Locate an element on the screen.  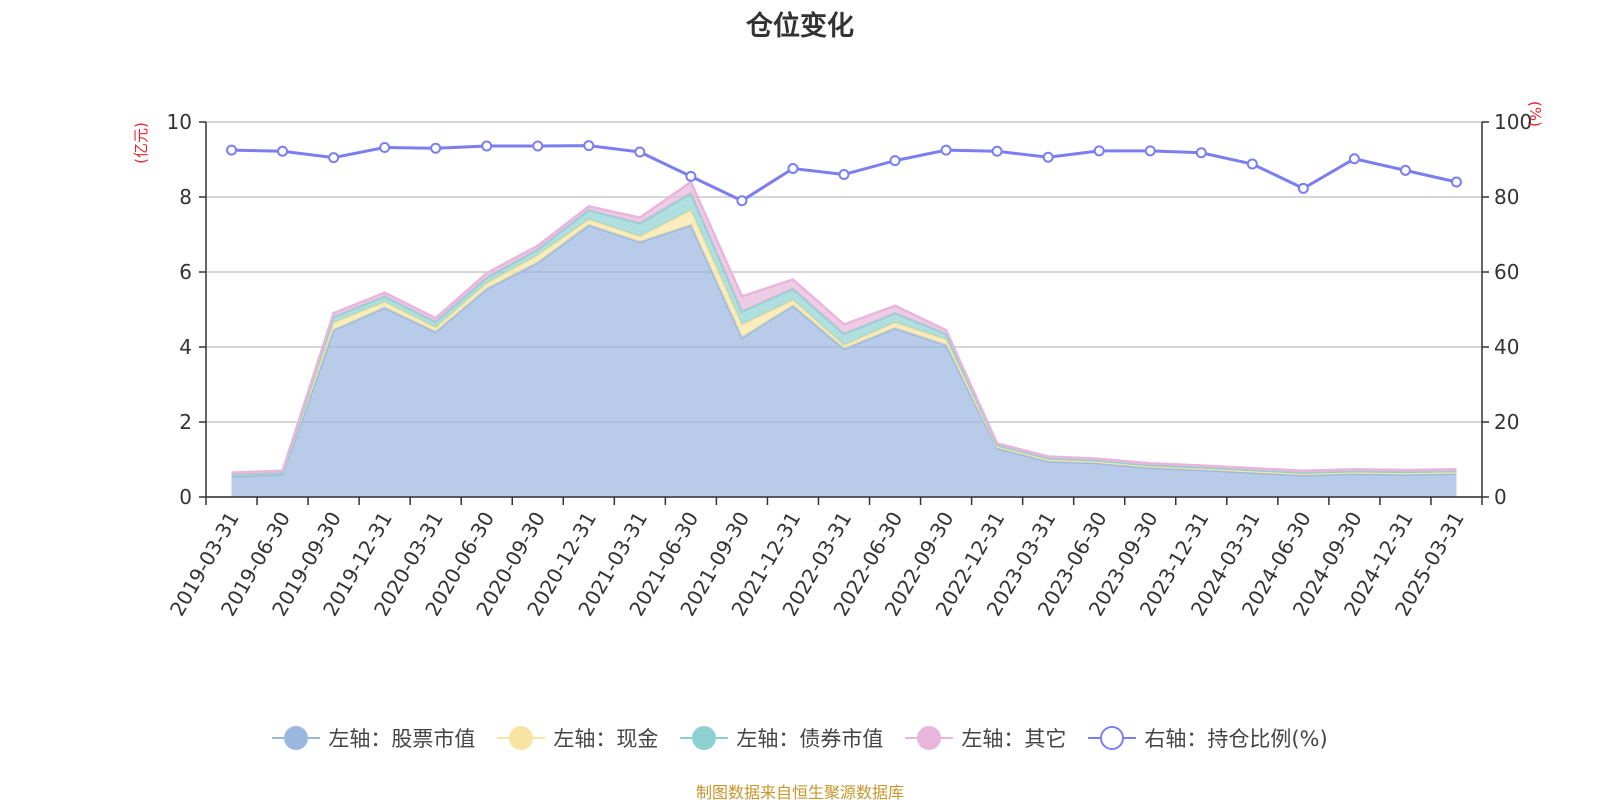
legend-item-3: 左轴：债券市值 is located at coordinates (781, 738).